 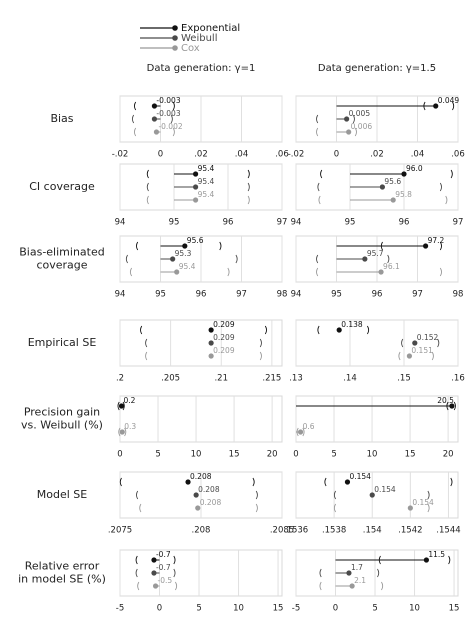 What do you see at coordinates (458, 379) in the screenshot?
I see `x-tick-label: .16` at bounding box center [458, 379].